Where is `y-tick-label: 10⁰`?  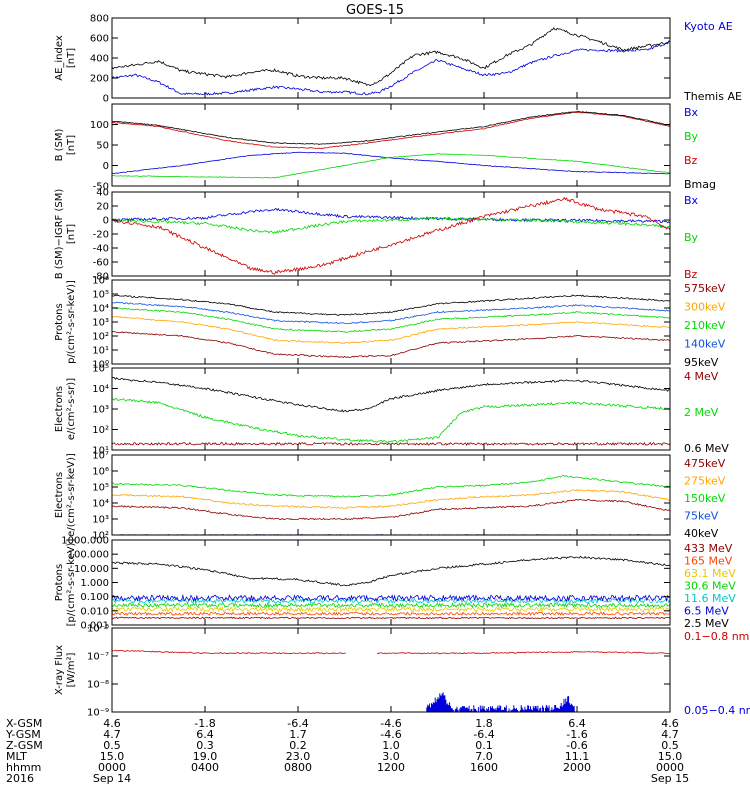
y-tick-label: 10⁰ is located at coordinates (100, 365).